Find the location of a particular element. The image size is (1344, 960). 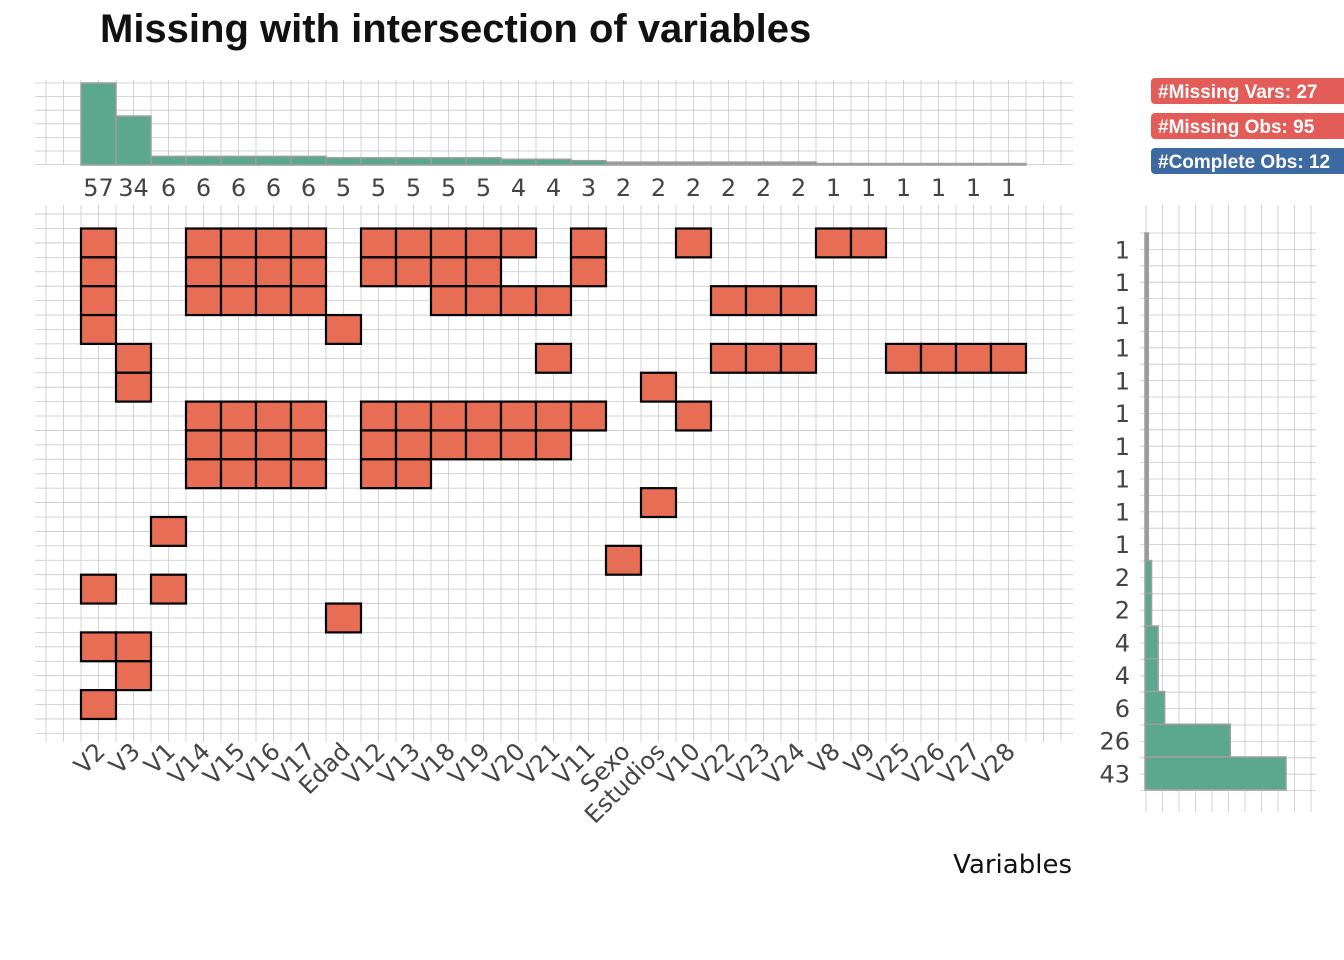

missing-count-label-v12: 5 is located at coordinates (378, 188).